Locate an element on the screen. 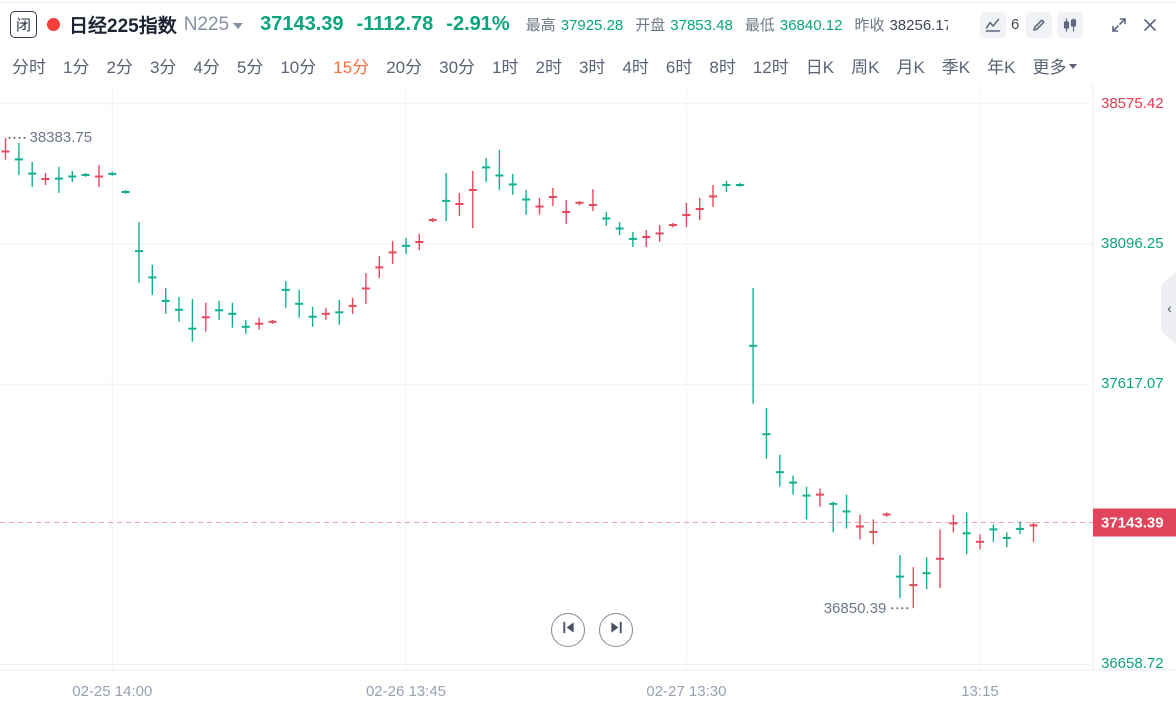 The image size is (1176, 706). stat-0: 最高 37925.28 is located at coordinates (575, 24).